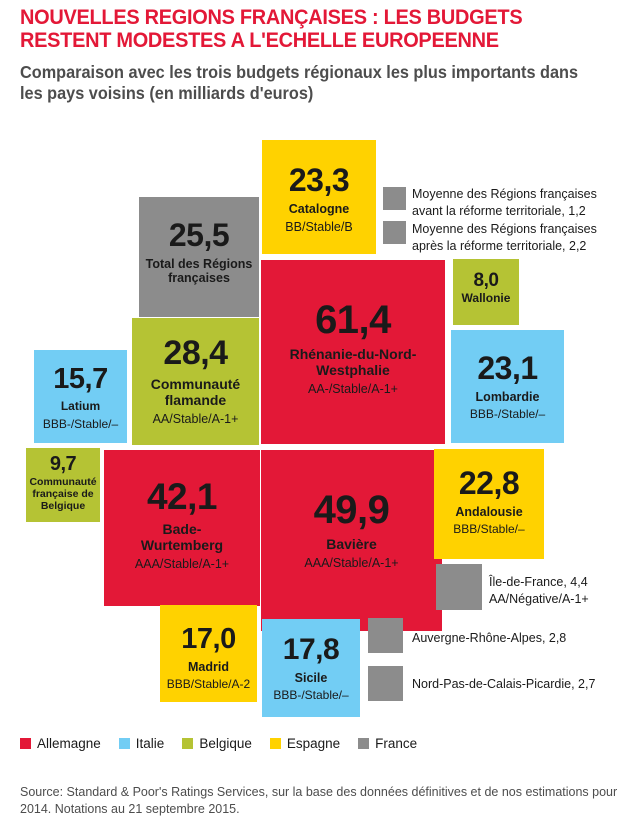  Describe the element at coordinates (351, 510) in the screenshot. I see `region-value: 49,9` at that location.